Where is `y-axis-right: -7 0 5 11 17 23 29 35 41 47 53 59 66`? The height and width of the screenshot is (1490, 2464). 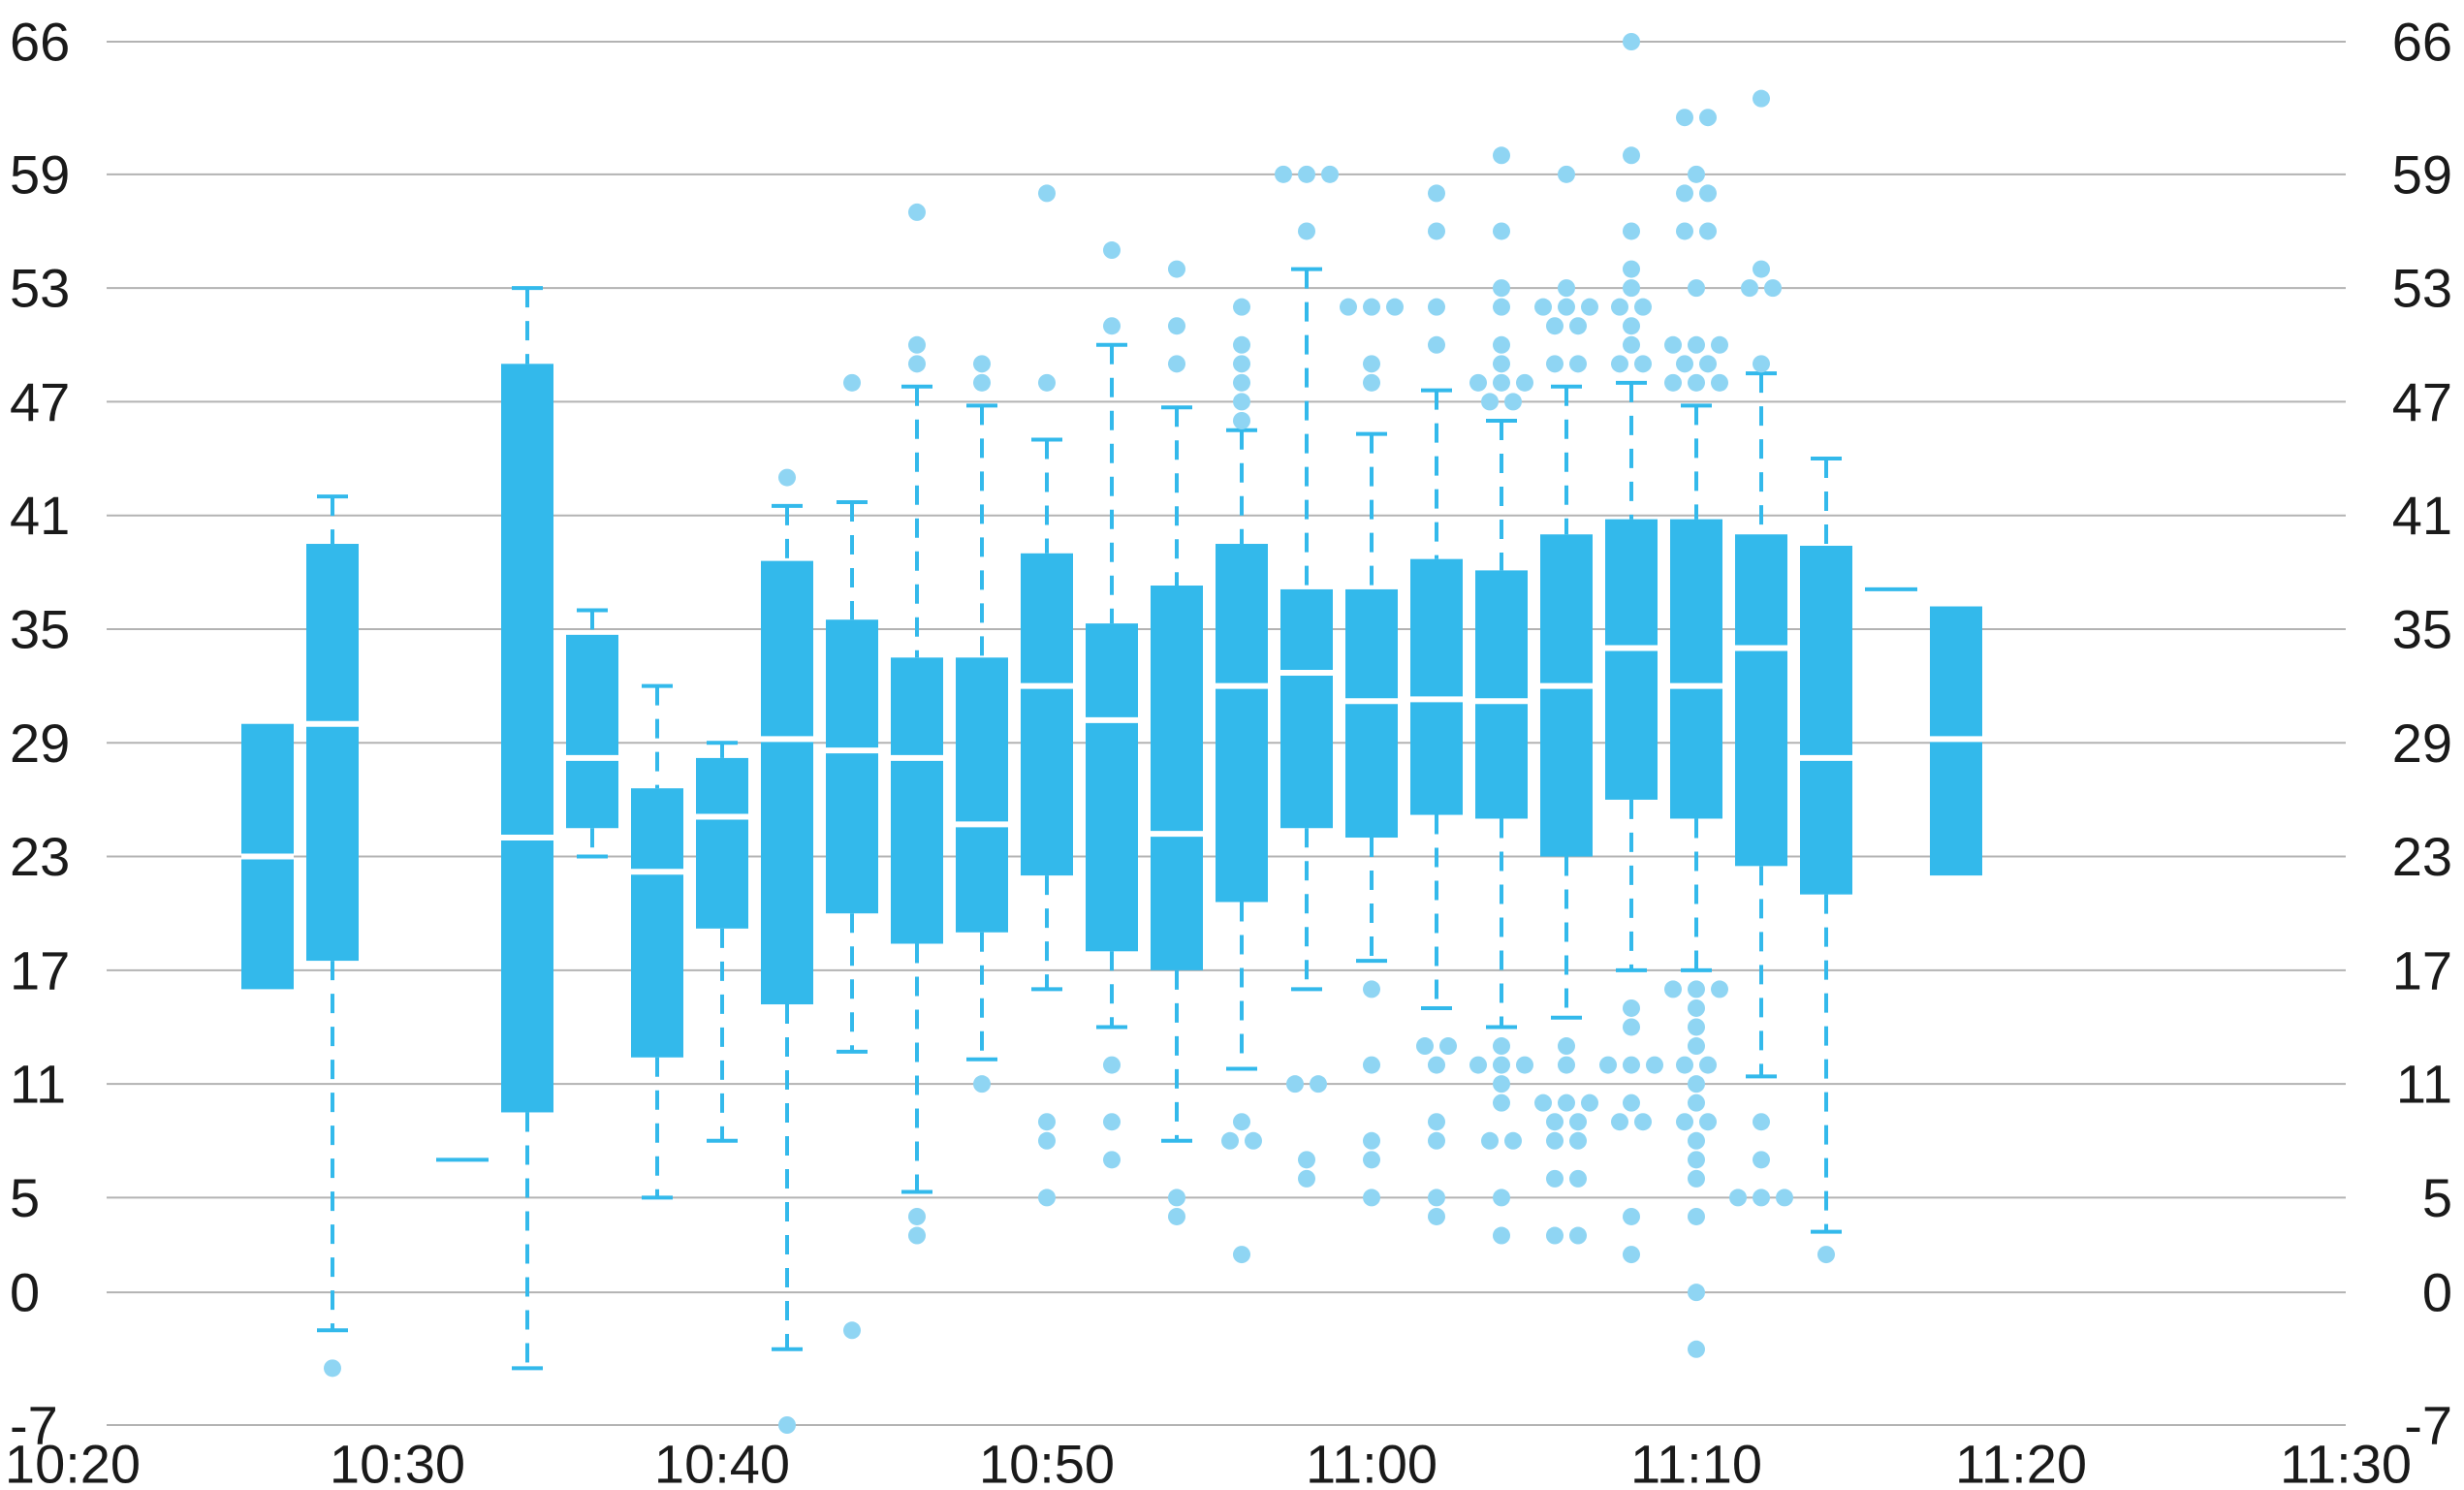 y-axis-right: -7 0 5 11 17 23 29 35 41 47 53 59 66 is located at coordinates (2422, 734).